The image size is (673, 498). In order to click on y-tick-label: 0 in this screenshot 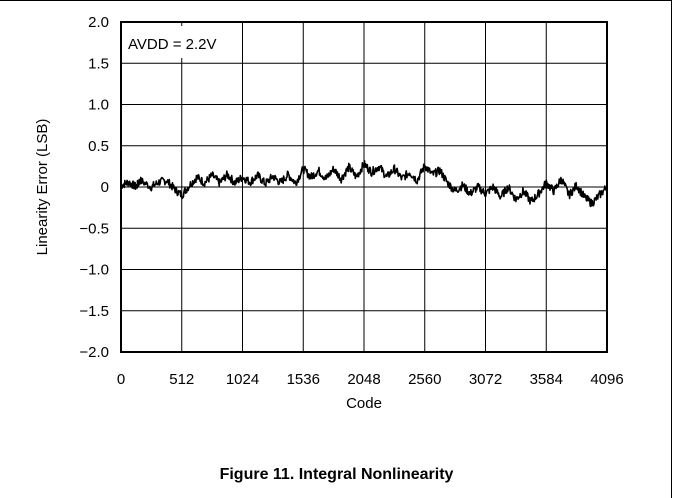, I will do `click(105, 187)`.